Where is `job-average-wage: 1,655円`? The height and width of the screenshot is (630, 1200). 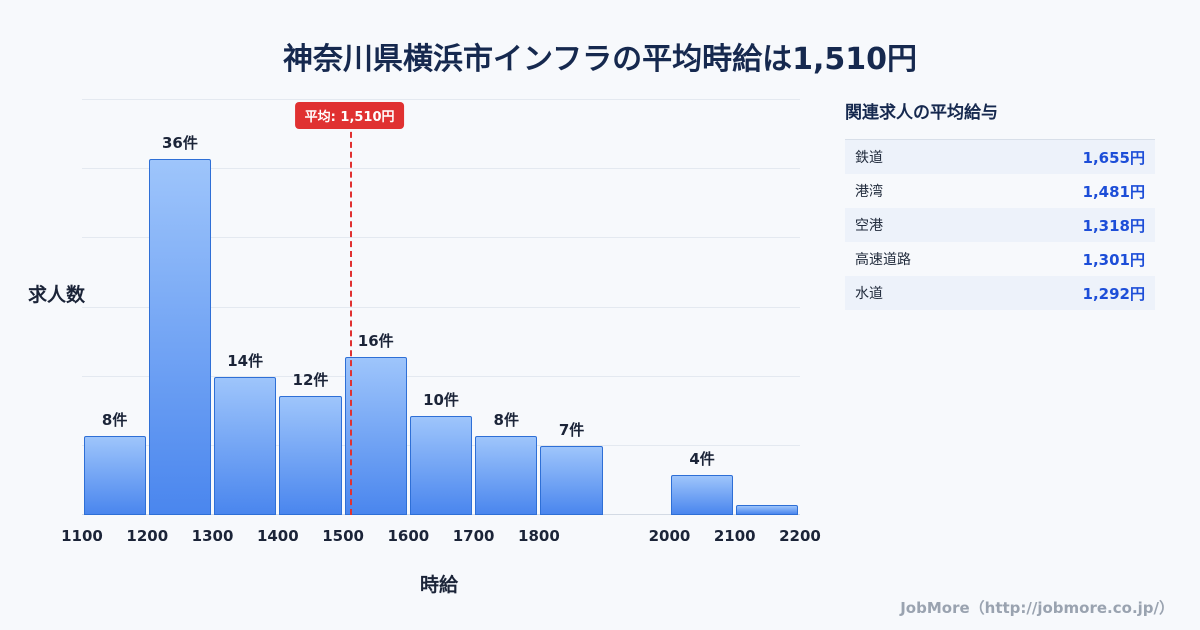 job-average-wage: 1,655円 is located at coordinates (1113, 157).